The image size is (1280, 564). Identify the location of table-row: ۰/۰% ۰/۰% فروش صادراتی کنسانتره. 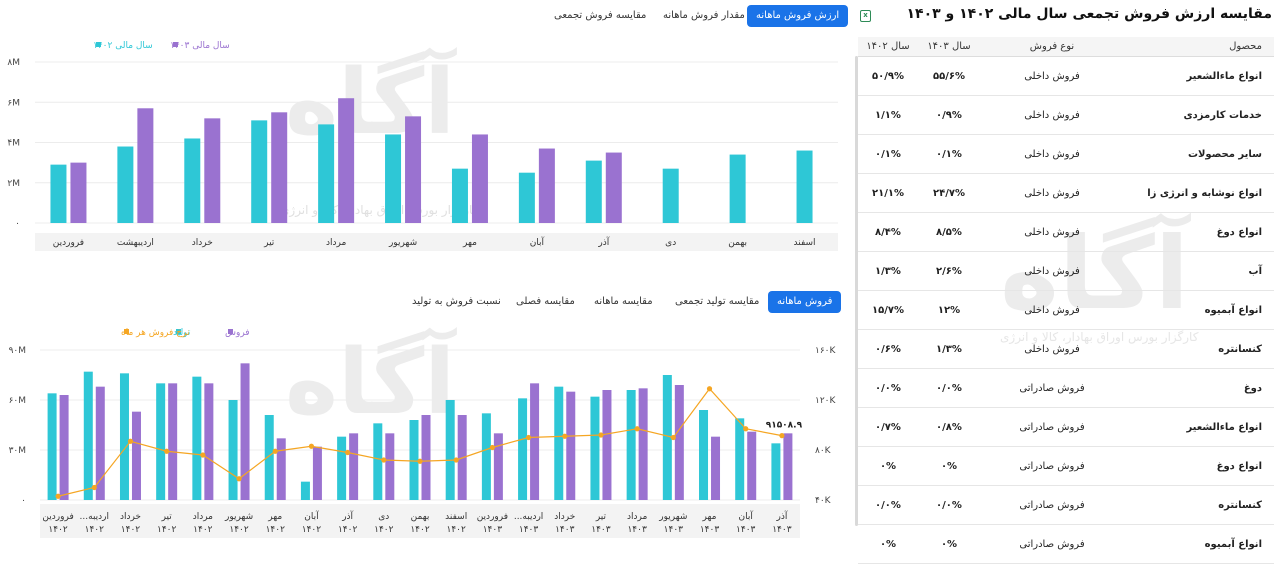
(1066, 505).